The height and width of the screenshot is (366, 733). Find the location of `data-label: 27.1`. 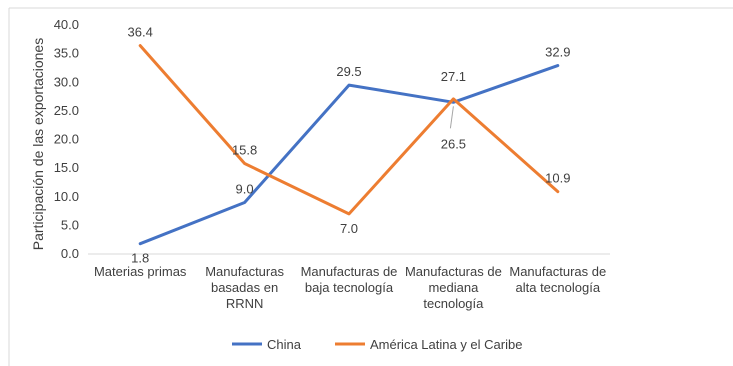

data-label: 27.1 is located at coordinates (453, 76).